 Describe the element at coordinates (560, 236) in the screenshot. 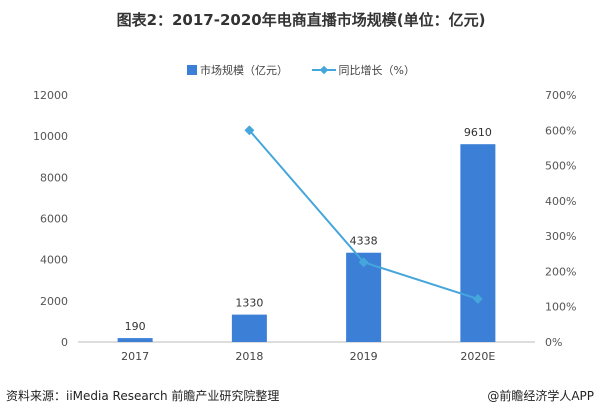

I see `y2-tick-label: 300%` at that location.